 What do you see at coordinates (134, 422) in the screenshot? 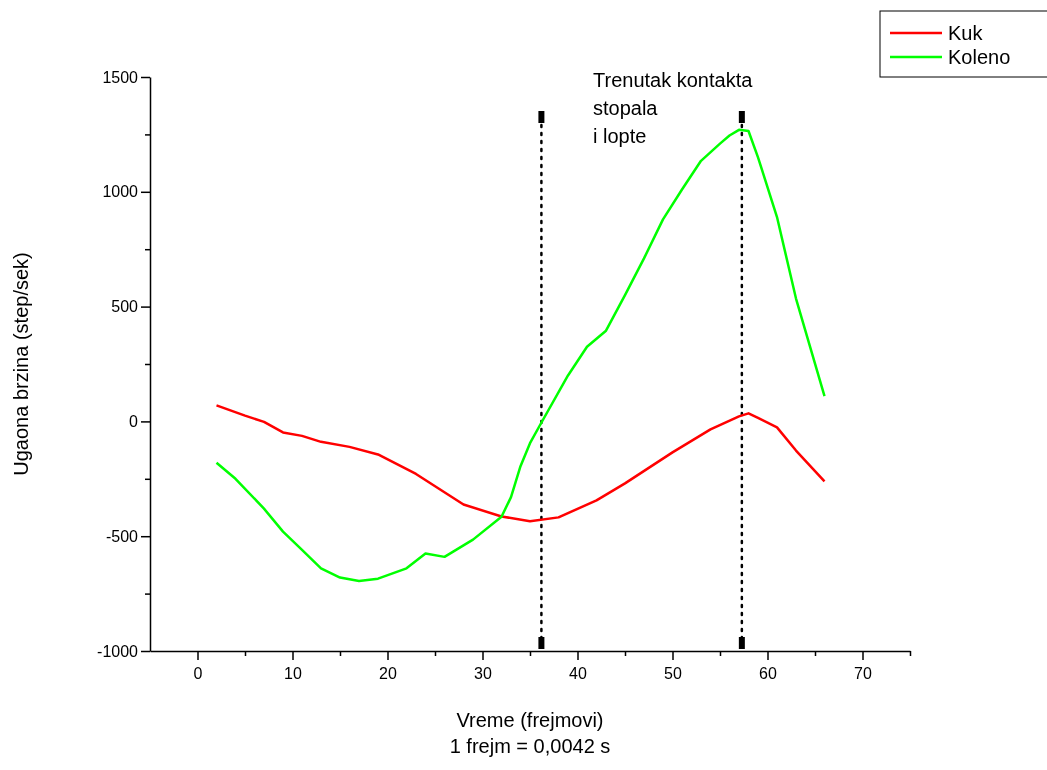
I see `y-tick-label: 0` at bounding box center [134, 422].